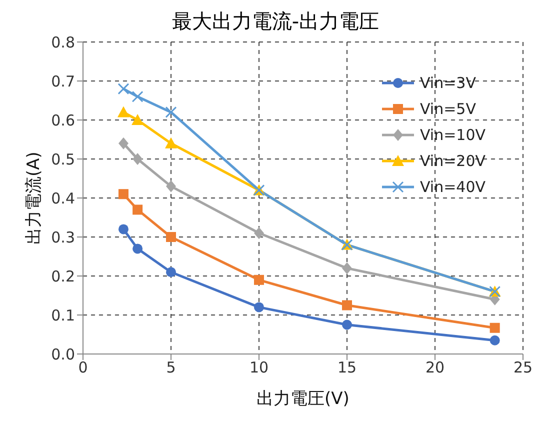 This screenshot has height=432, width=551. What do you see at coordinates (347, 367) in the screenshot?
I see `x-tick-label: 15` at bounding box center [347, 367].